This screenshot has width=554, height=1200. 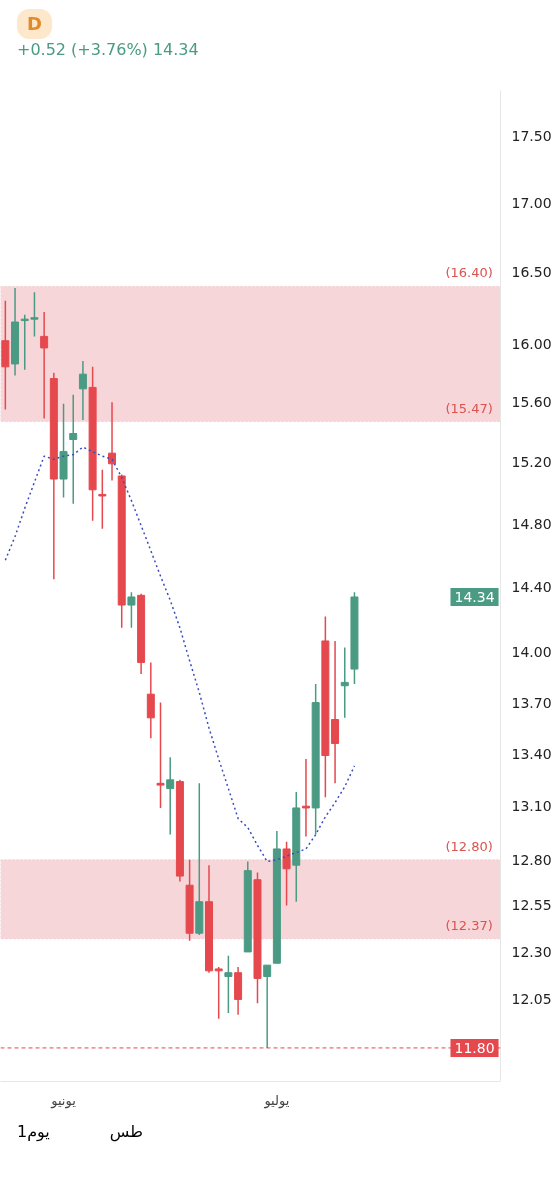 What do you see at coordinates (276, 1100) in the screenshot?
I see `x-tick-label: يوليو` at bounding box center [276, 1100].